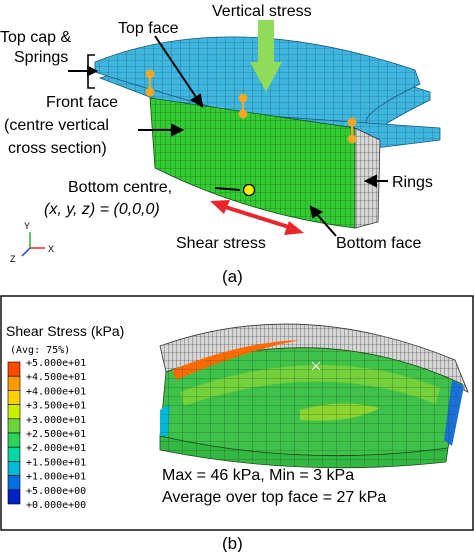 The width and height of the screenshot is (474, 552). What do you see at coordinates (102, 209) in the screenshot?
I see `label-bottom-centre-coords: (x, y, z) = (0,0,0)` at bounding box center [102, 209].